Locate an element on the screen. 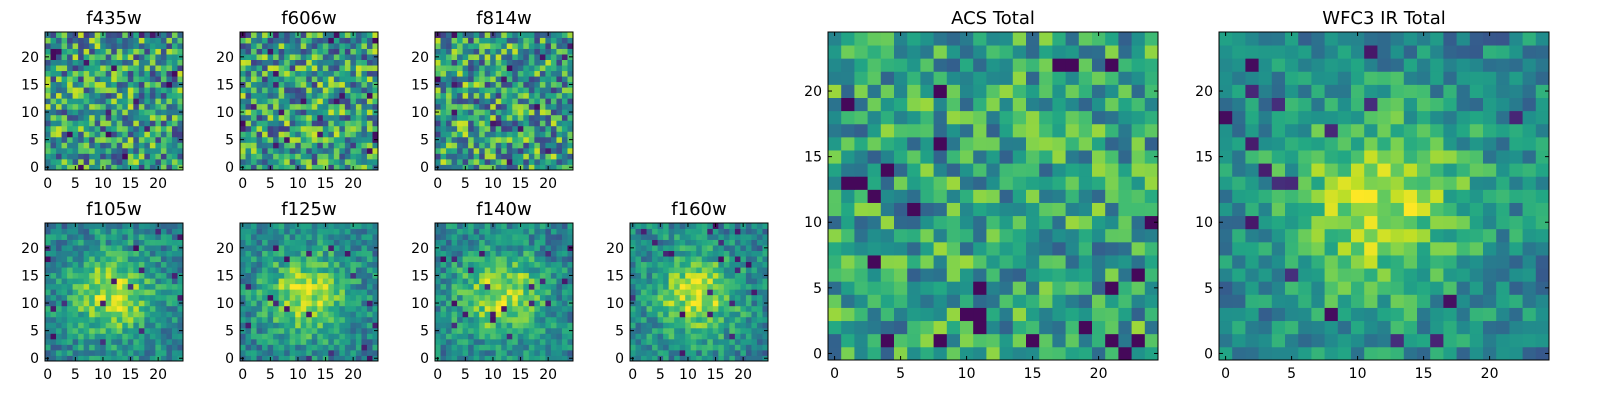 The width and height of the screenshot is (1600, 404). heatmap-cells is located at coordinates (309, 101).